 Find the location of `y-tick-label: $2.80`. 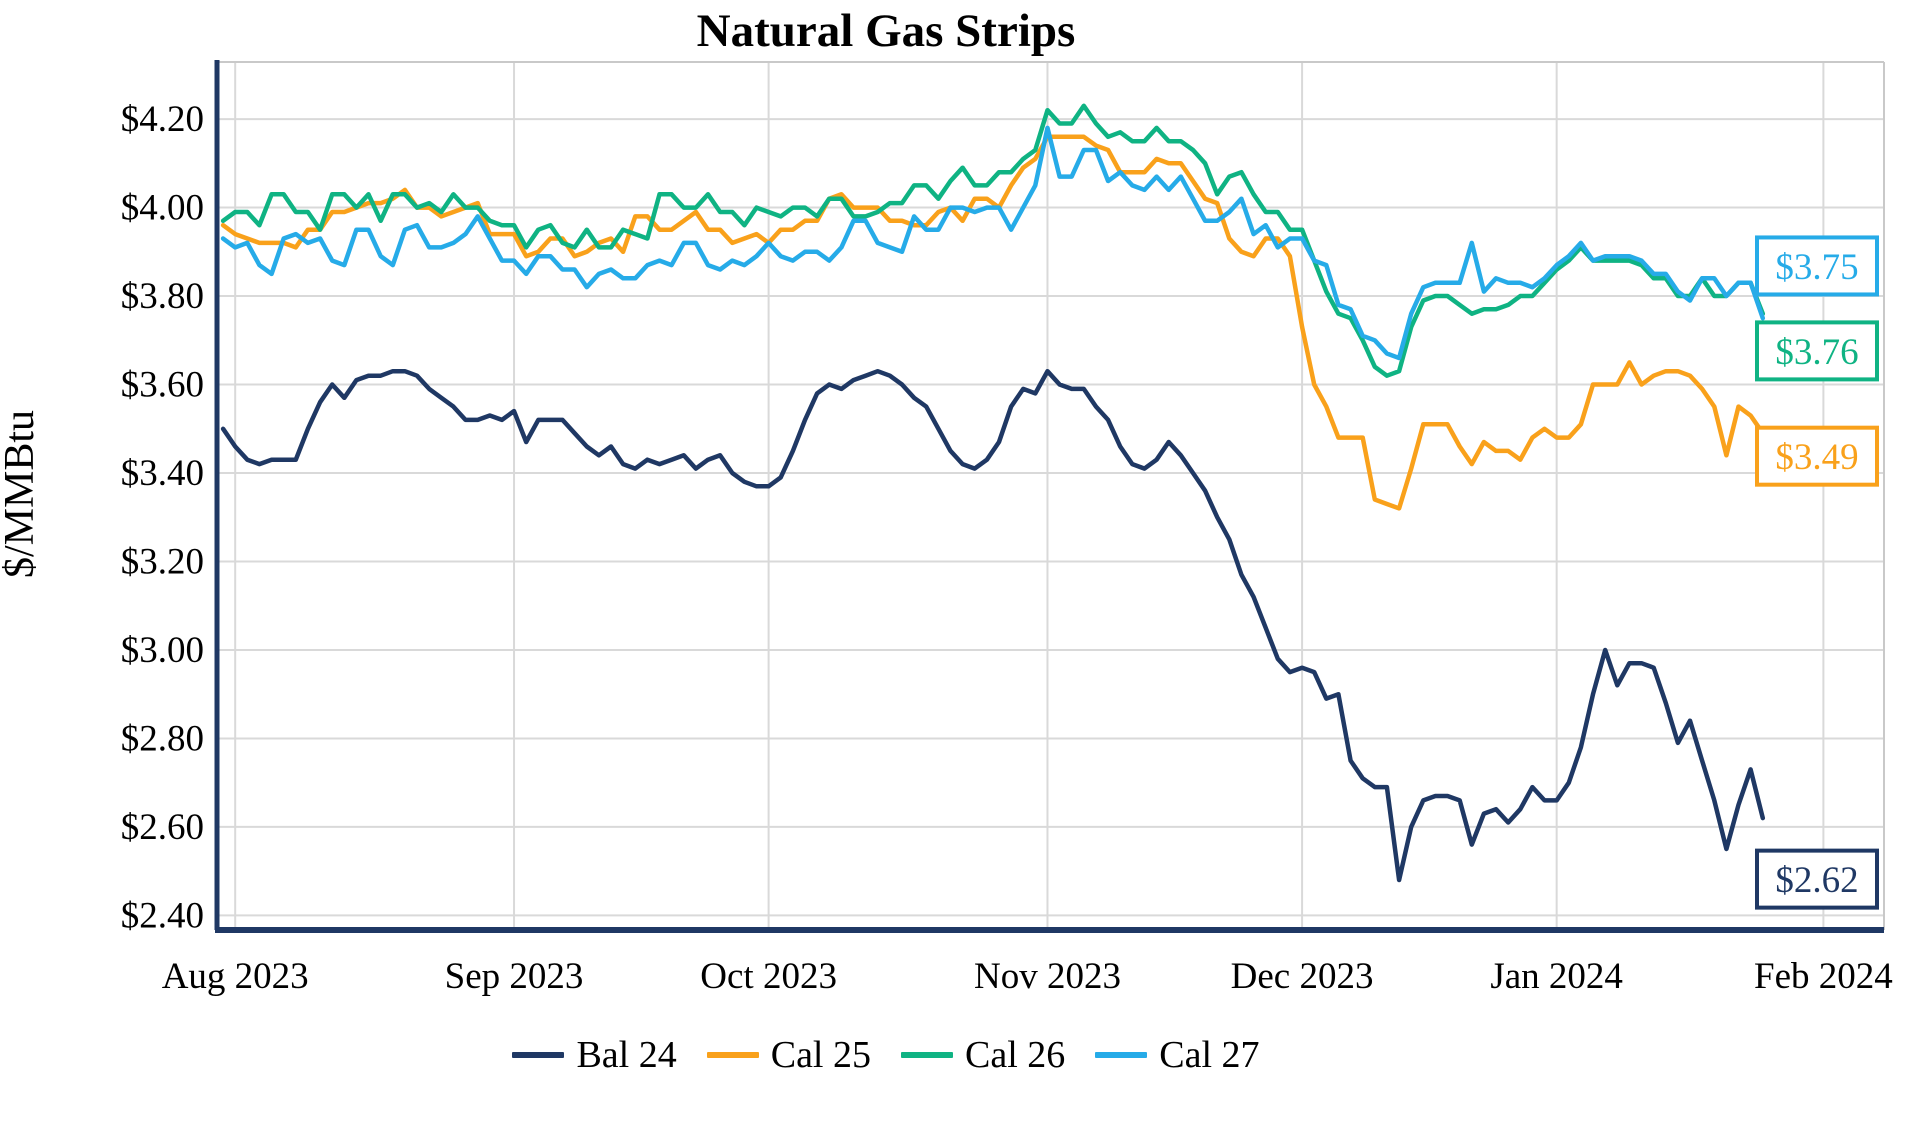

y-tick-label: $2.80 is located at coordinates (162, 738).